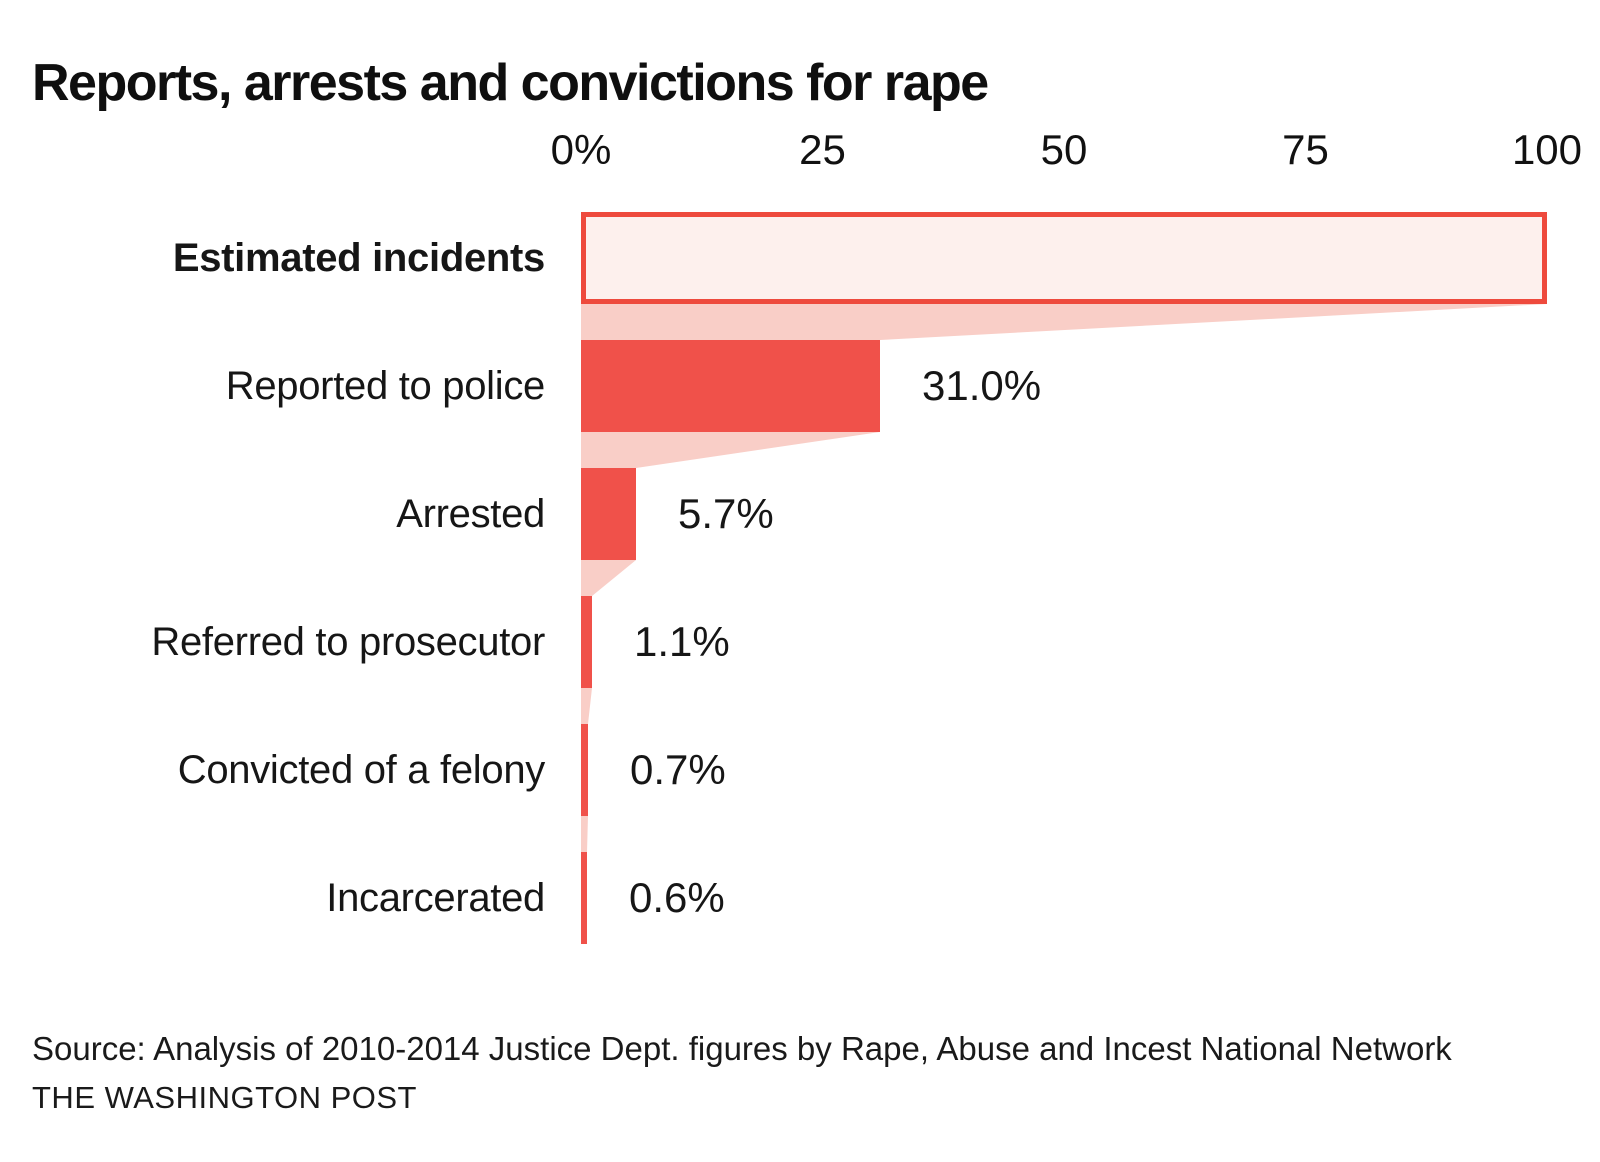 The width and height of the screenshot is (1600, 1162). What do you see at coordinates (358, 258) in the screenshot?
I see `category-label: Estimated incidents` at bounding box center [358, 258].